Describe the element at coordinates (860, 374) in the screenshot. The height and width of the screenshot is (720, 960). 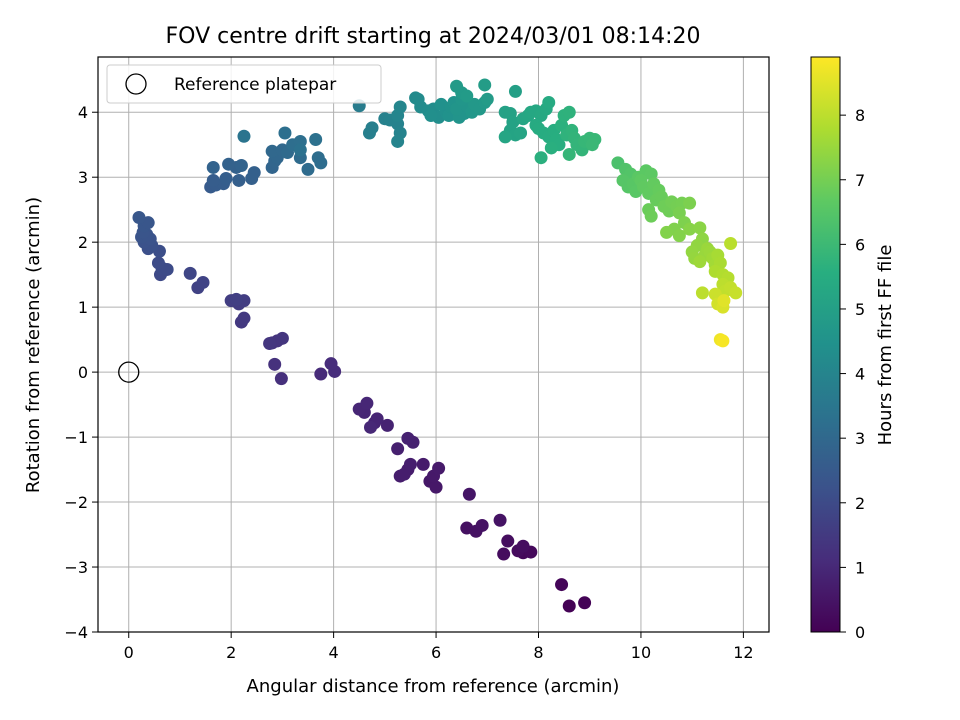
I see `colorbar-tick-label: 4` at that location.